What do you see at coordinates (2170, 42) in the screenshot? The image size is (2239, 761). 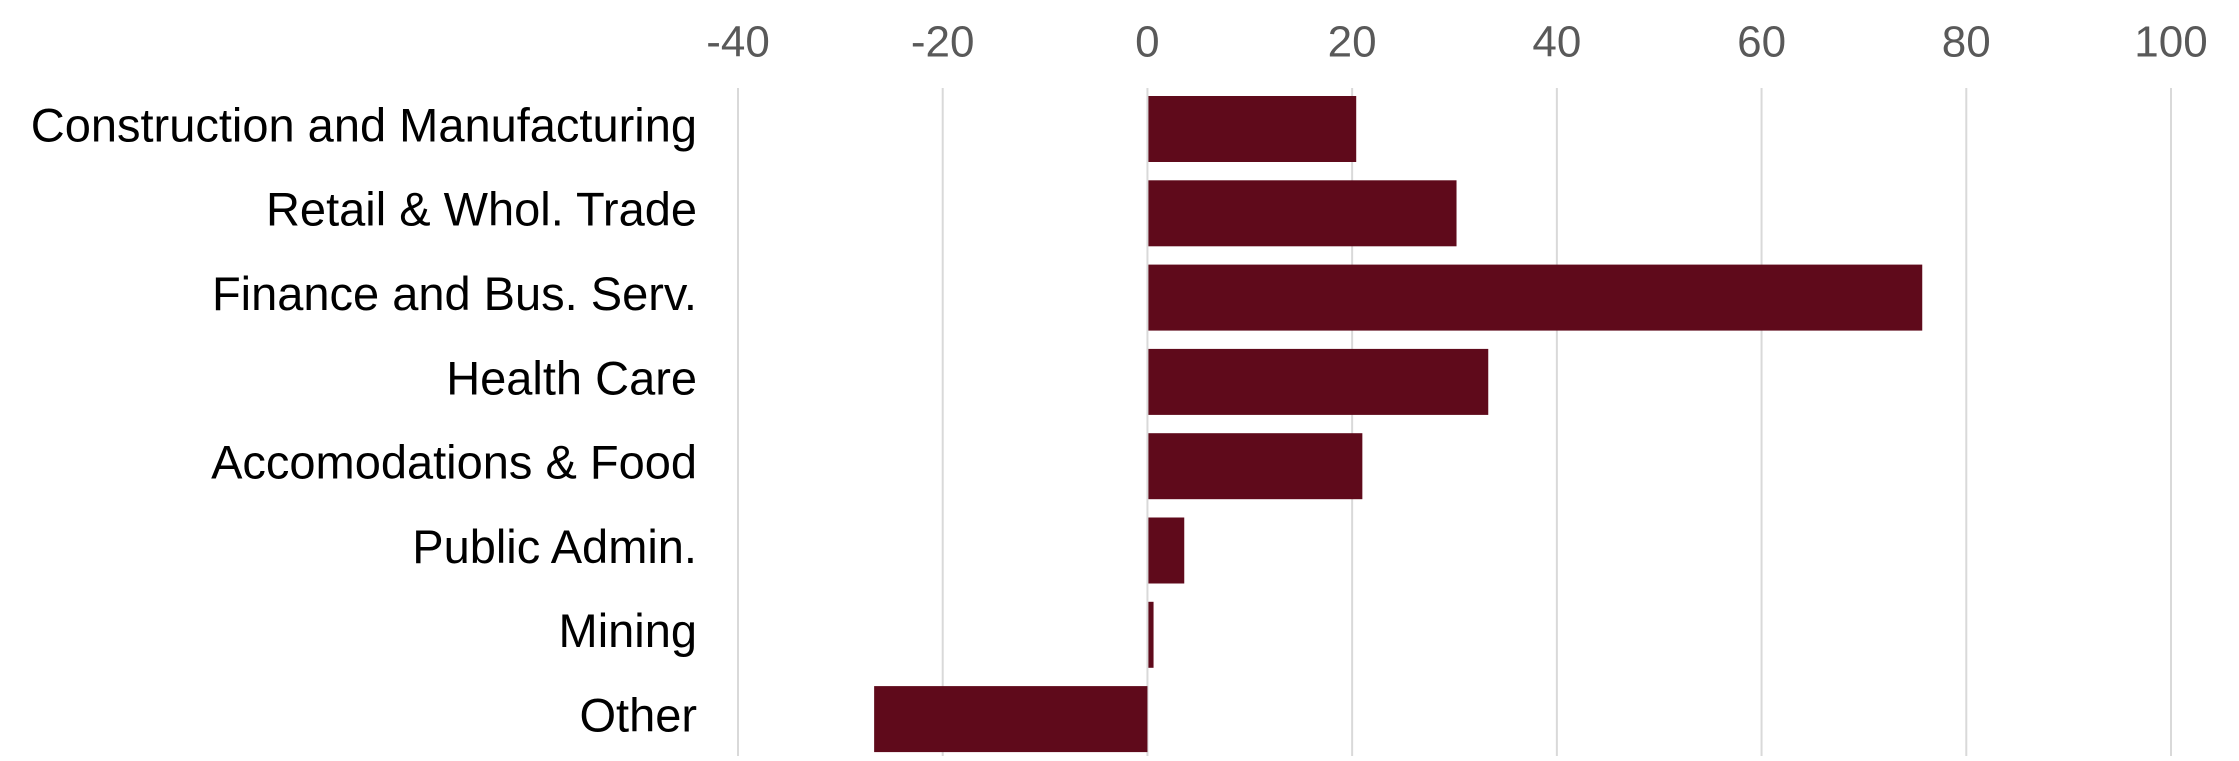 I see `x-tick-label: 100` at bounding box center [2170, 42].